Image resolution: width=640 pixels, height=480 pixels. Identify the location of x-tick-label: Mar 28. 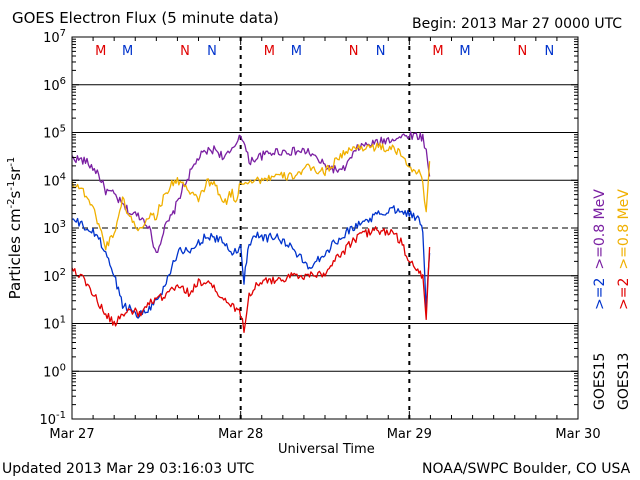
(240, 434).